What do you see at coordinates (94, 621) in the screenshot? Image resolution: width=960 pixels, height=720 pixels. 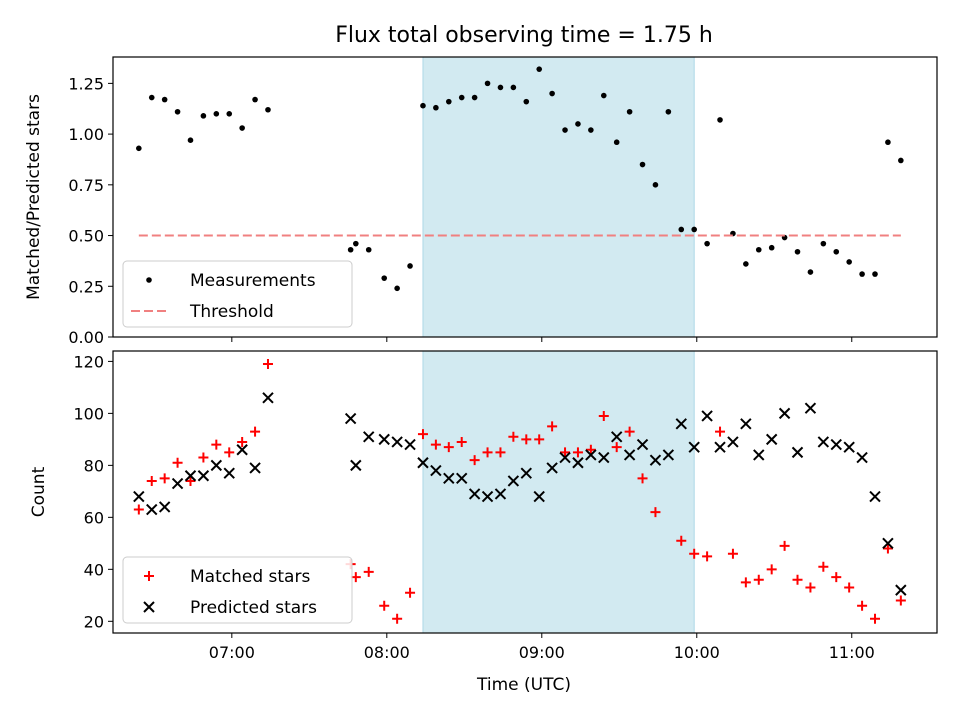 I see `y-tick-label: 20` at bounding box center [94, 621].